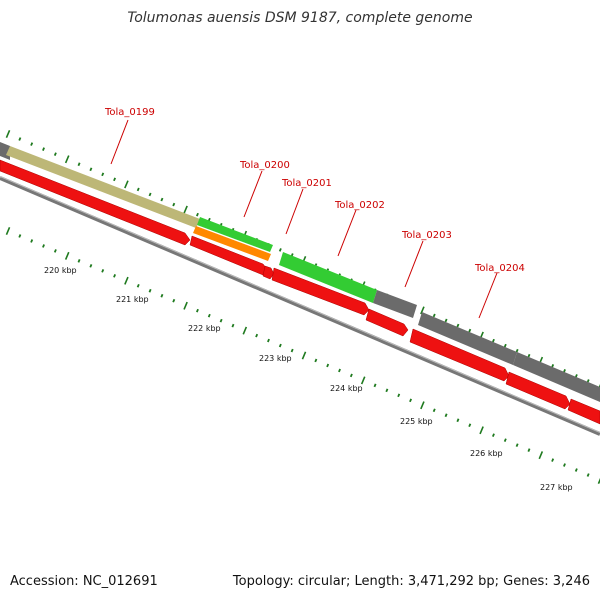 The height and width of the screenshot is (600, 600). What do you see at coordinates (103, 187) in the screenshot?
I see `feature-olive` at bounding box center [103, 187].